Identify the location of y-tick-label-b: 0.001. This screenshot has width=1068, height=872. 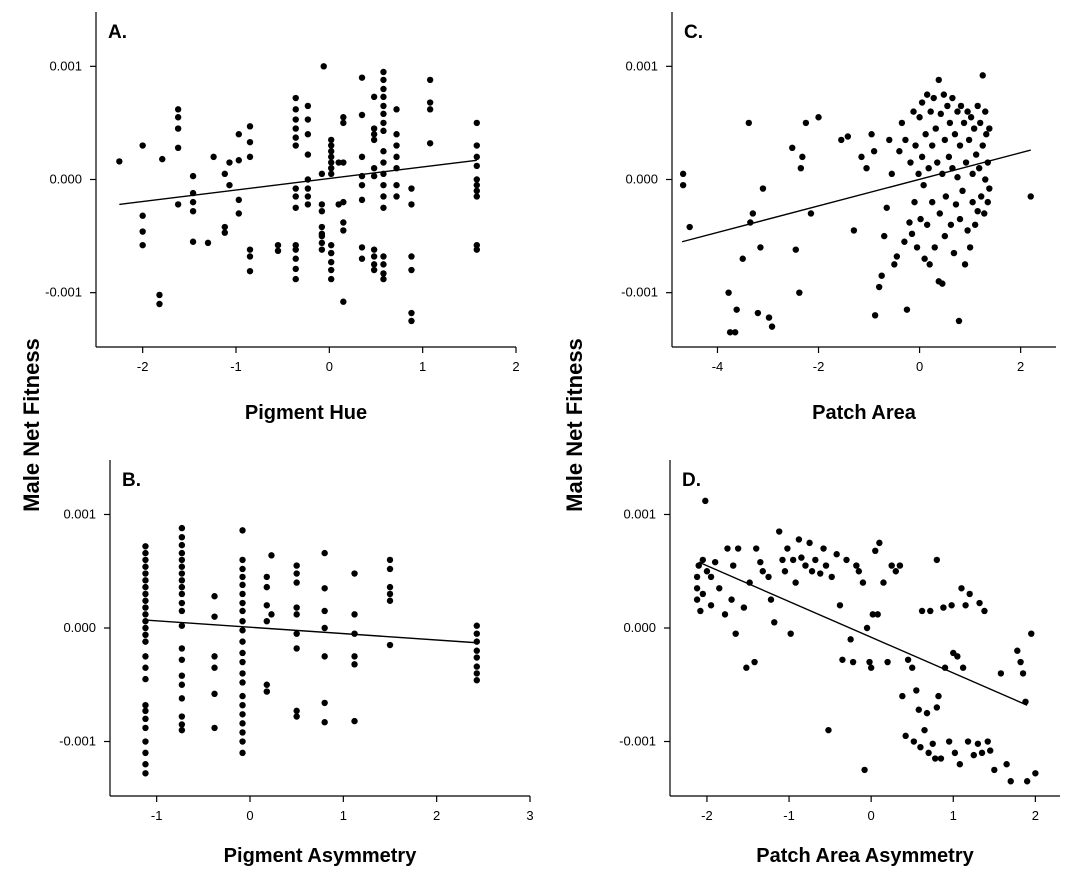
(79, 513).